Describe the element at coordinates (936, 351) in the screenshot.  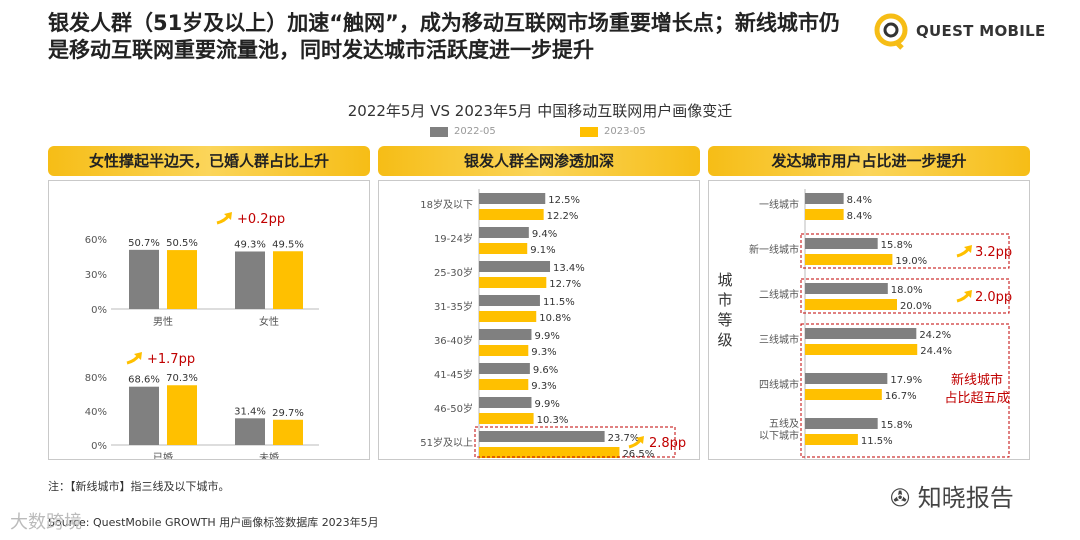
I see `city-data-label: 24.4%` at that location.